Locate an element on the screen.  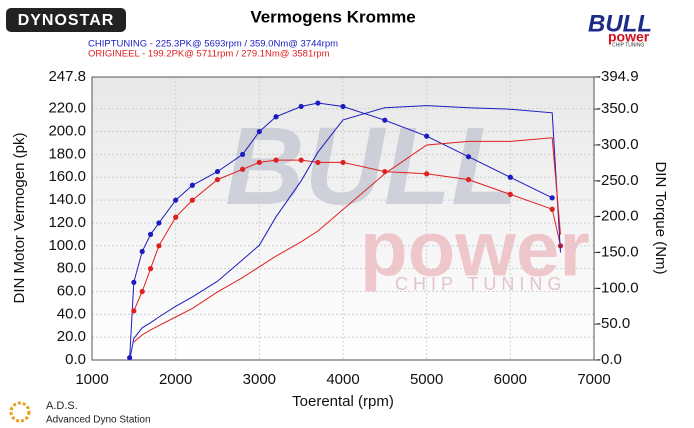
y-tick-label: 200.0 is located at coordinates (67, 131).